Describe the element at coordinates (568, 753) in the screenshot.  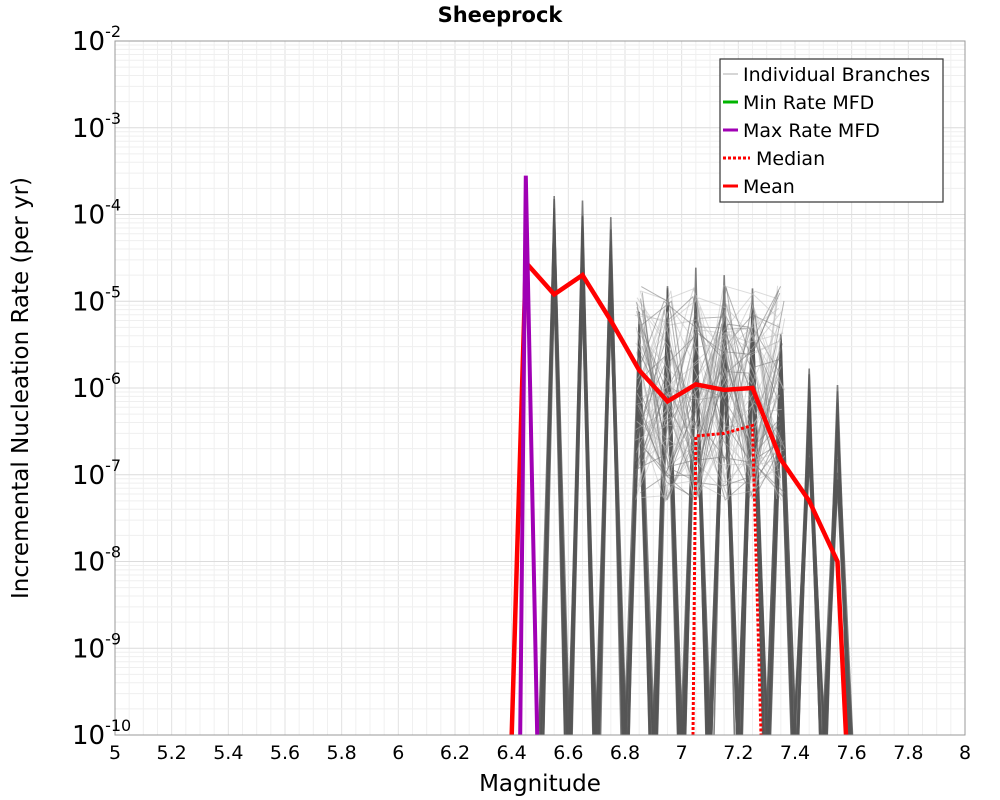
I see `x-tick-label: 6.6` at that location.